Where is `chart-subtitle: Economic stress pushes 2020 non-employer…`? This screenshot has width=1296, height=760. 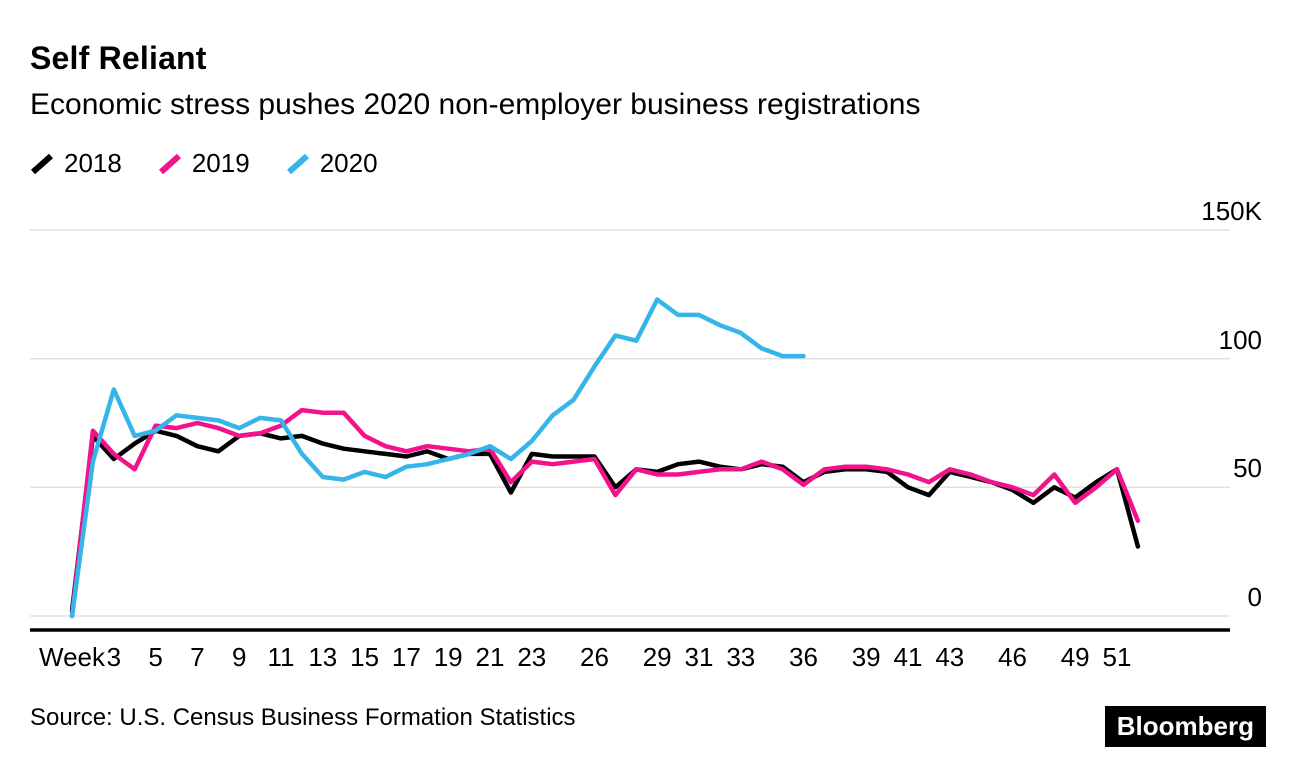
chart-subtitle: Economic stress pushes 2020 non-employer… is located at coordinates (475, 104).